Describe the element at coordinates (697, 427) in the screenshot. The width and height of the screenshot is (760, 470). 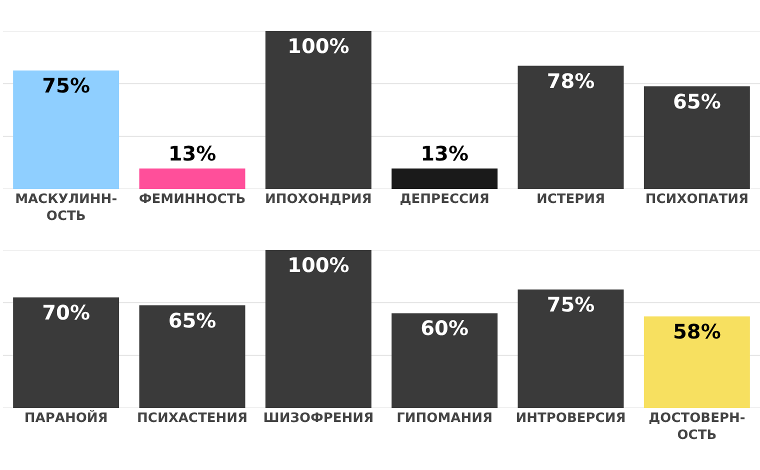
I see `x-tick-label: ДОСТОВЕРН-ОСТЬ` at that location.